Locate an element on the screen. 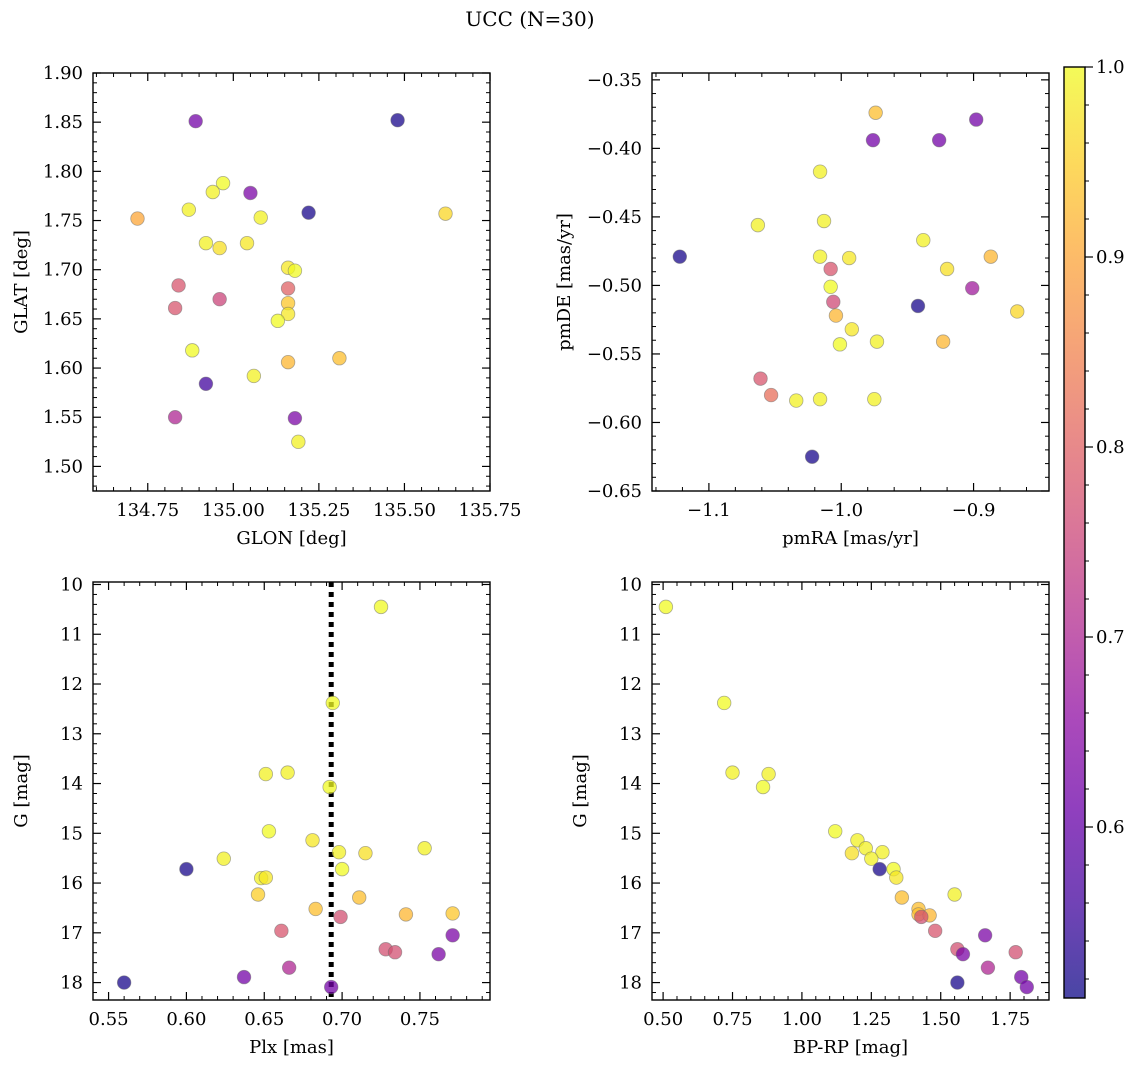 This screenshot has width=1136, height=1071. y-tick-label: −0.55 is located at coordinates (614, 354).